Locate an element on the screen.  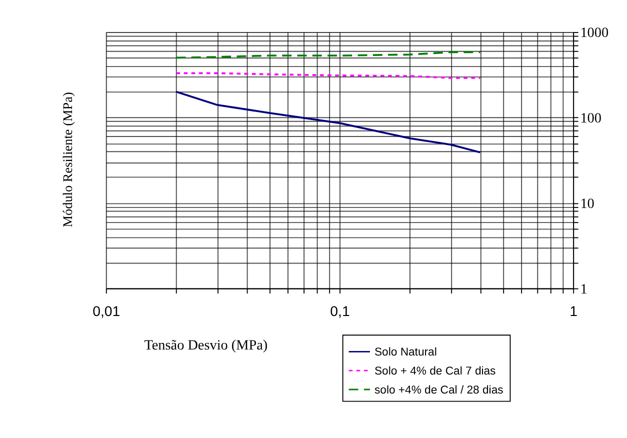
y-tick-label: 1 is located at coordinates (584, 290).